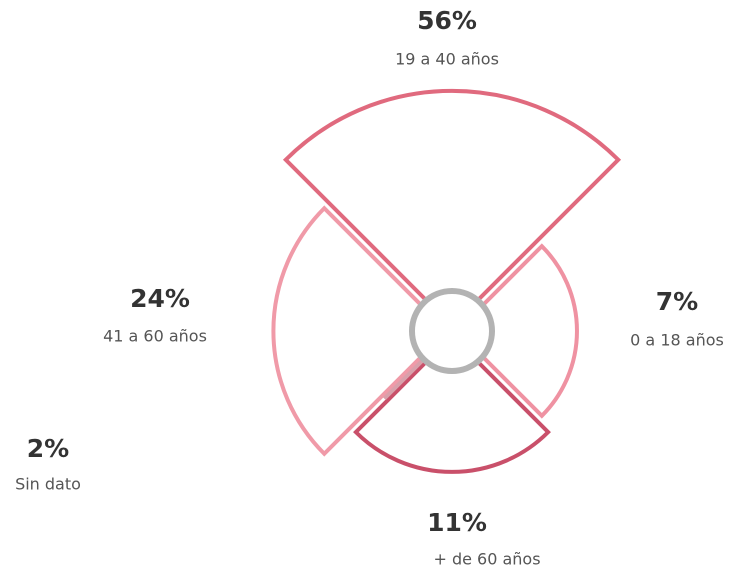 Image resolution: width=737 pixels, height=570 pixels. Describe the element at coordinates (447, 20) in the screenshot. I see `value-label: 56%` at that location.